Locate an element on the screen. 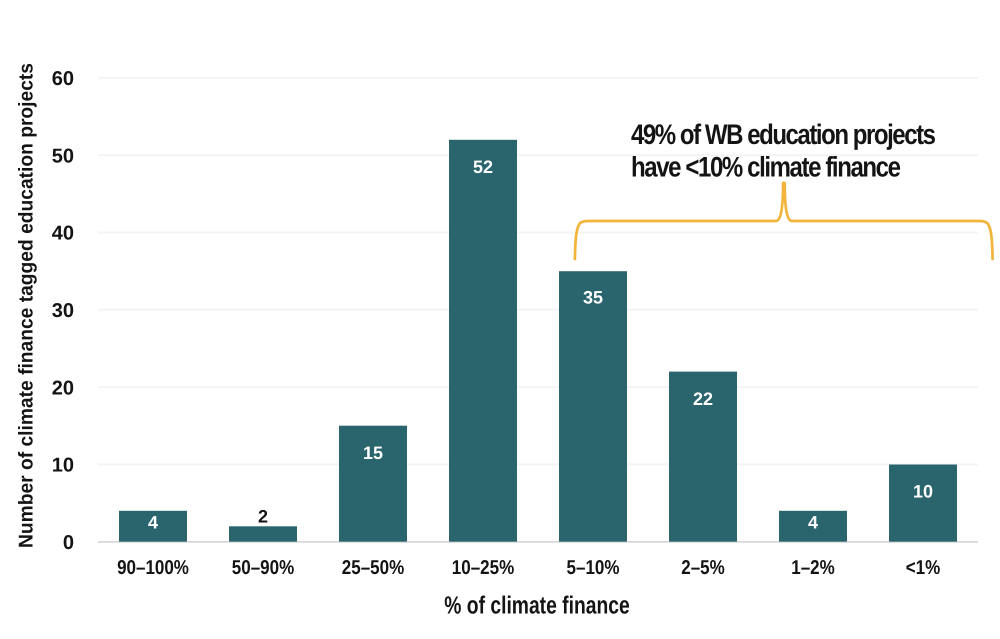  svg-text: 60 is located at coordinates (63, 79).